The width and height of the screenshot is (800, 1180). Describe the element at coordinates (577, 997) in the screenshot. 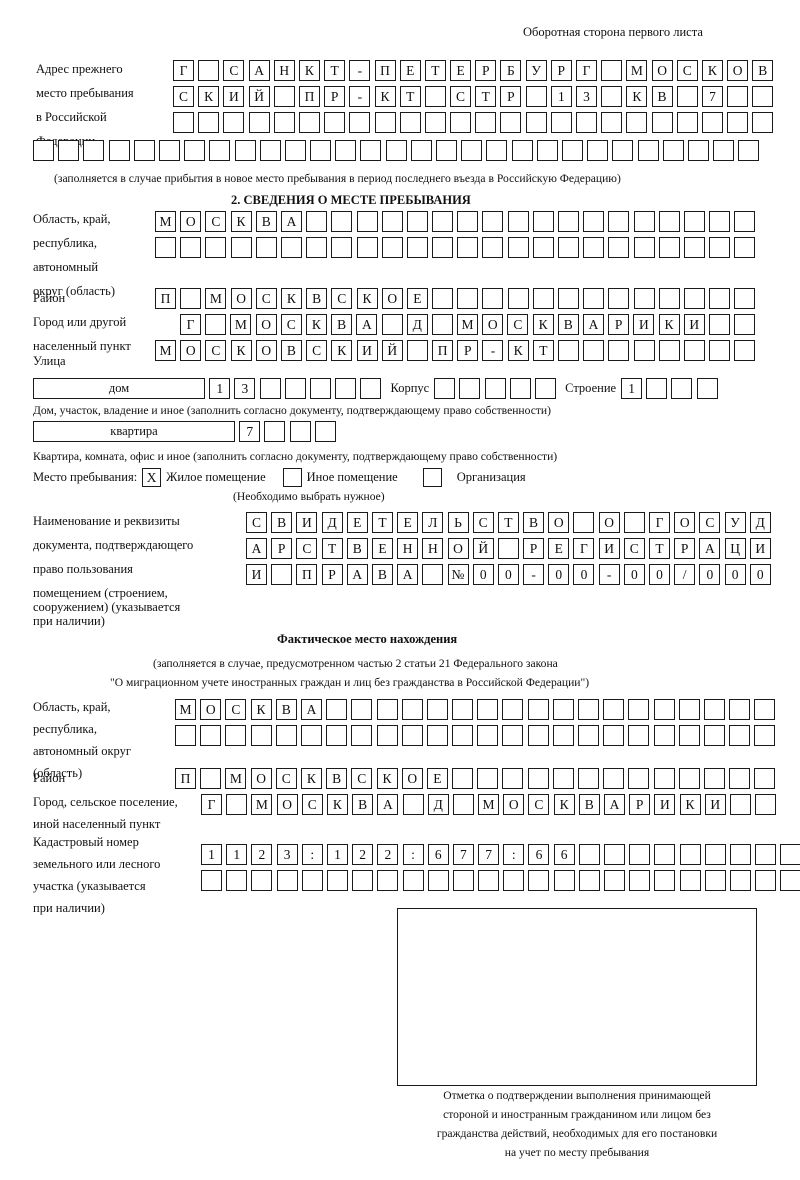

I see `confirmation-stamp-box` at that location.